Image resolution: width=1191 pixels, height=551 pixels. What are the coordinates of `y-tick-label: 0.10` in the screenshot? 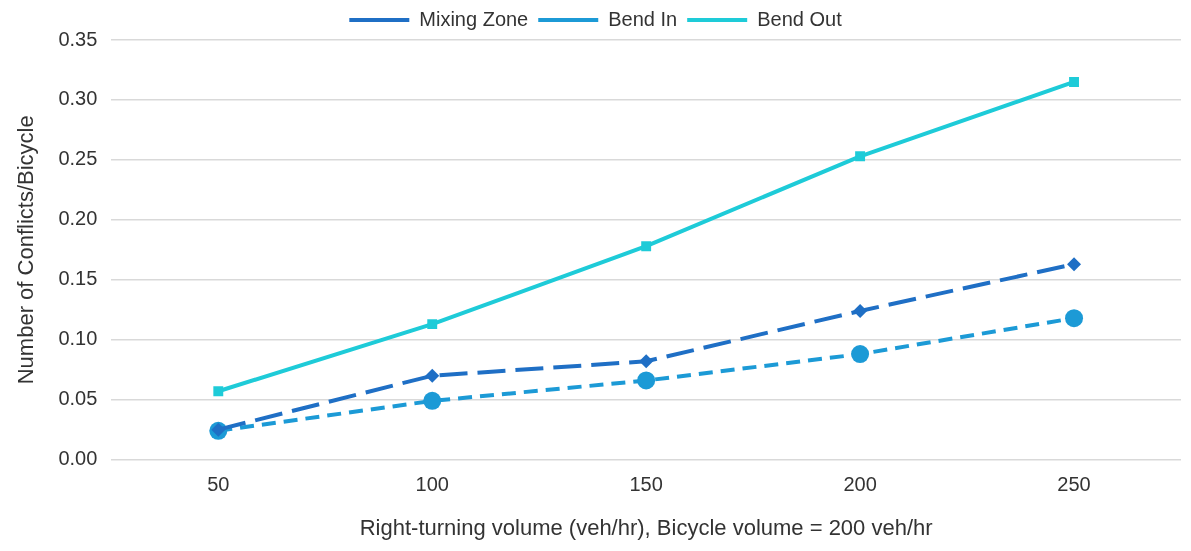 It's located at (78, 338).